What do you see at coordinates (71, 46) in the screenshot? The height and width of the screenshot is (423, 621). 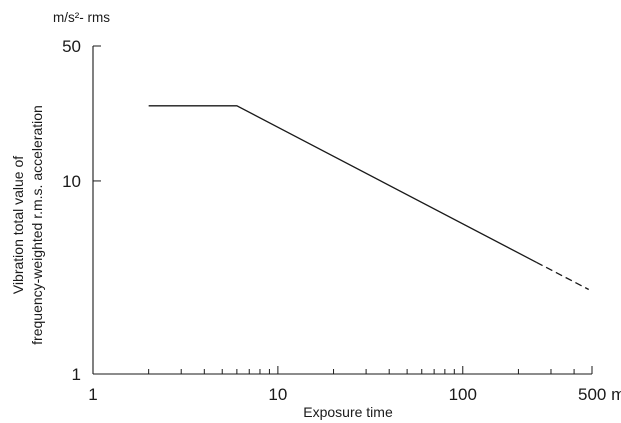 I see `y-tick-label: 50` at bounding box center [71, 46].